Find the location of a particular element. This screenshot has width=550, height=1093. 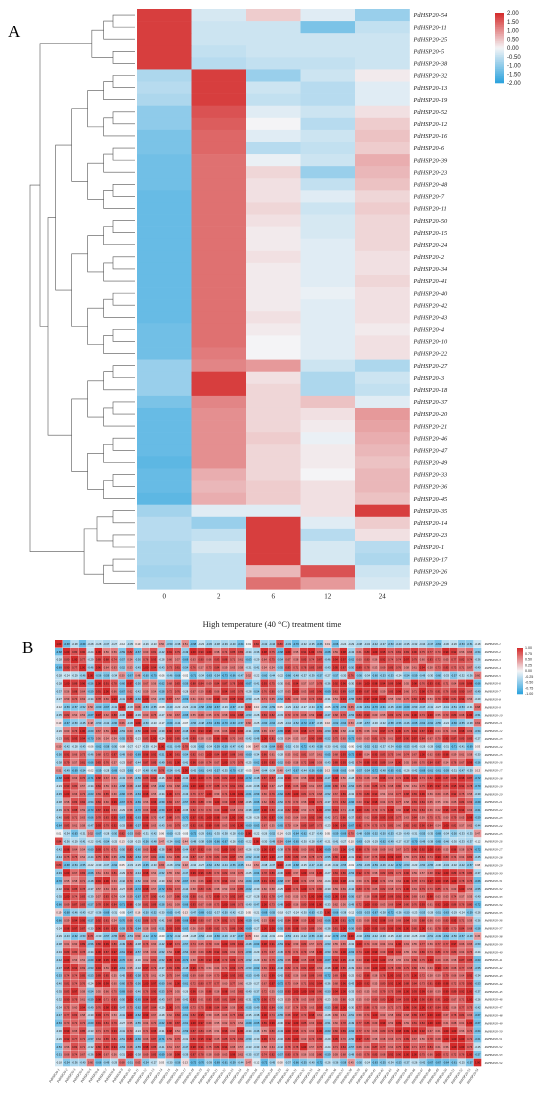

heatmap-b-cell-value: 0.65 is located at coordinates (431, 802).